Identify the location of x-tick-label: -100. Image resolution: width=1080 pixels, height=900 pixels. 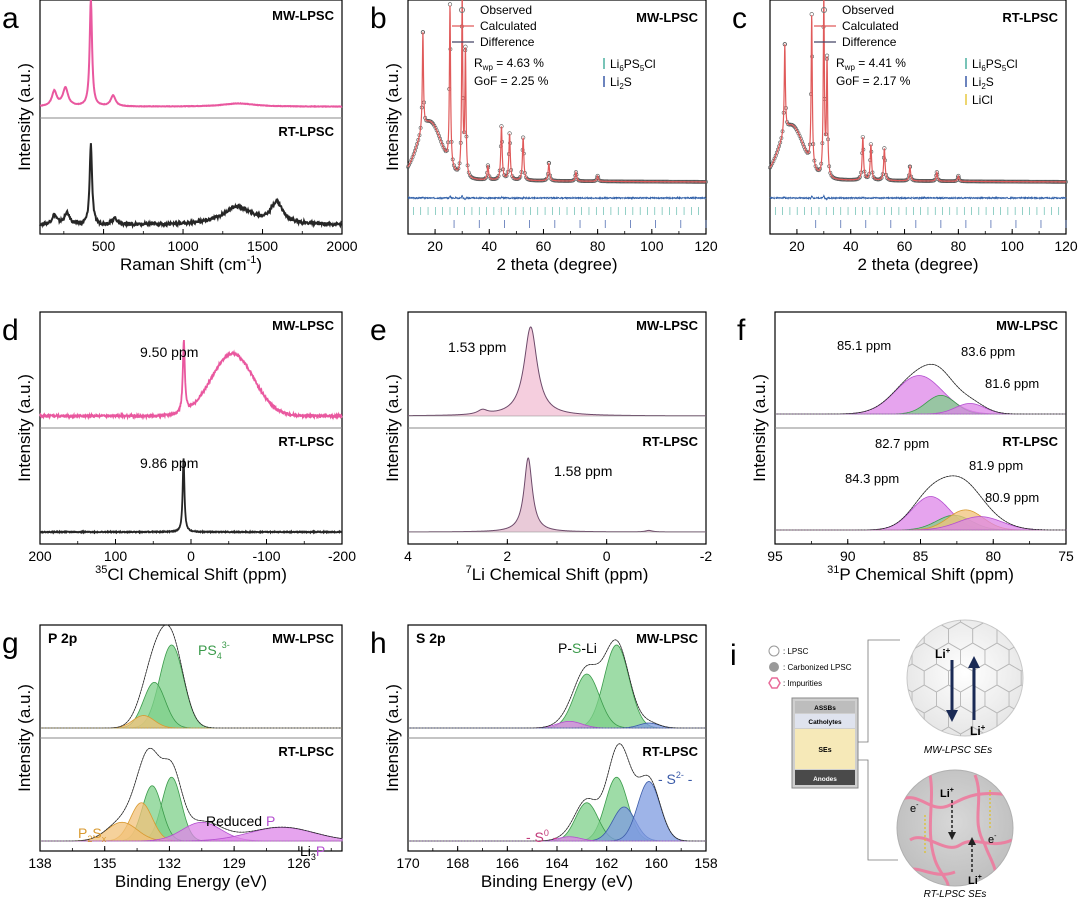
(266, 556).